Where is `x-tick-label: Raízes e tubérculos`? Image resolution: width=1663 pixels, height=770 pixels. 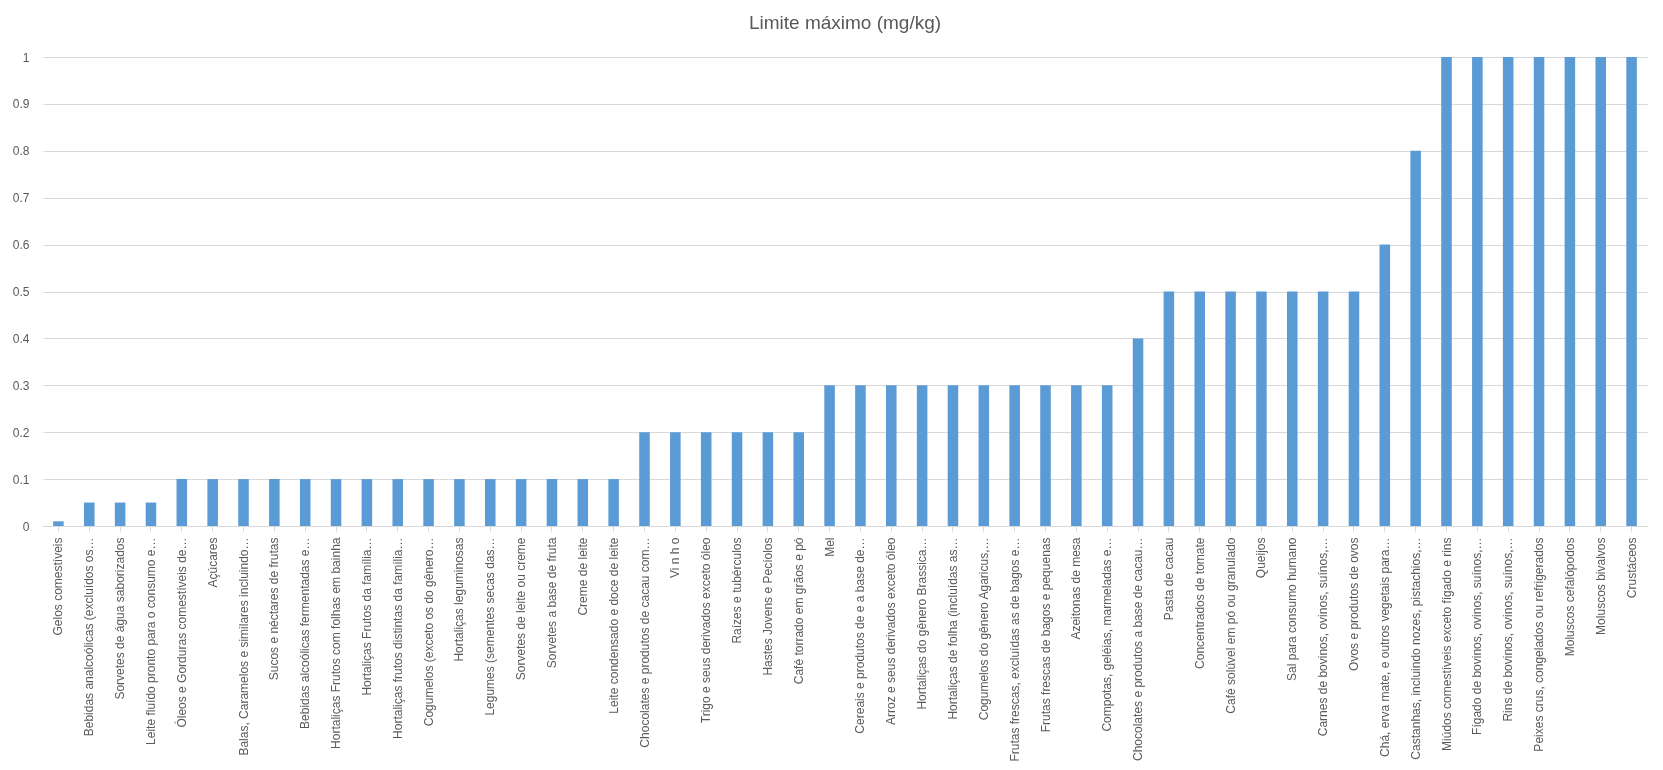 x-tick-label: Raízes e tubérculos is located at coordinates (737, 590).